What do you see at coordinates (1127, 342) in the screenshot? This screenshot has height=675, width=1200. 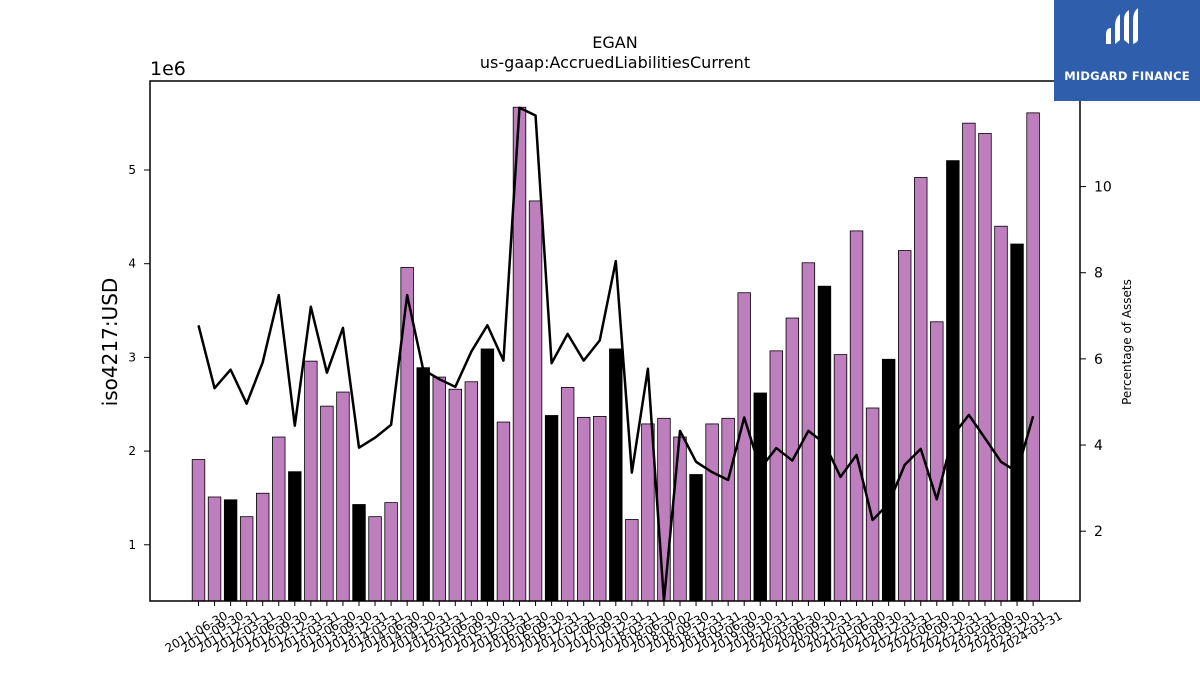 I see `y2-axis-label: Percentage of Assets` at bounding box center [1127, 342].